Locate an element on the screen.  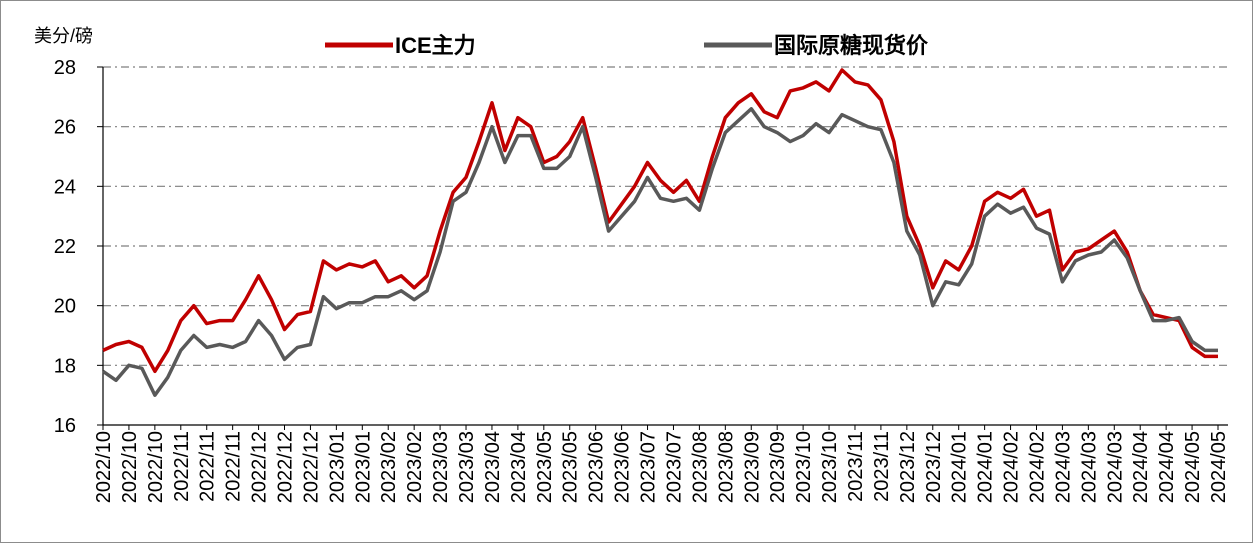
legend-label: ICE主力 is located at coordinates (435, 45).